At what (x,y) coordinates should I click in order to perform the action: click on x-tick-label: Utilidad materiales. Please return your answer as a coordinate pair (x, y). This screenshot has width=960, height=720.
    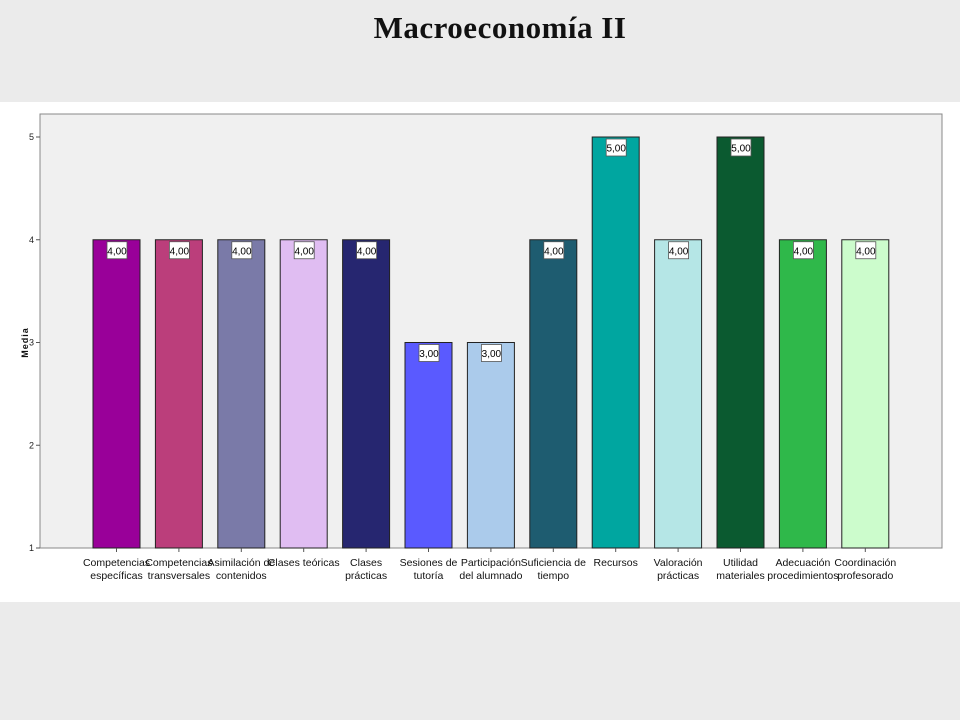
    Looking at the image, I should click on (740, 569).